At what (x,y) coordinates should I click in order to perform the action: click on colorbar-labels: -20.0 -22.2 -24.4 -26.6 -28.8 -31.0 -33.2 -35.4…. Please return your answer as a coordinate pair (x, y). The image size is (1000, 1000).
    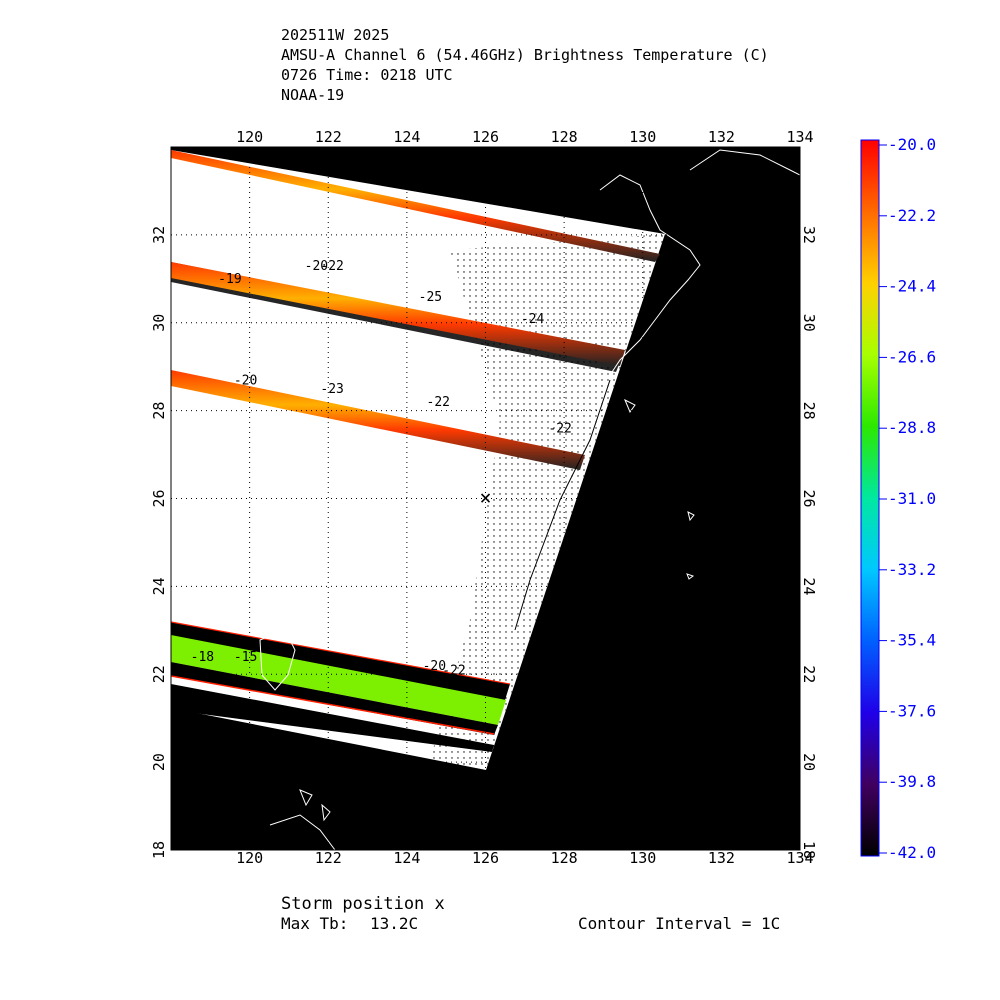
    Looking at the image, I should click on (907, 498).